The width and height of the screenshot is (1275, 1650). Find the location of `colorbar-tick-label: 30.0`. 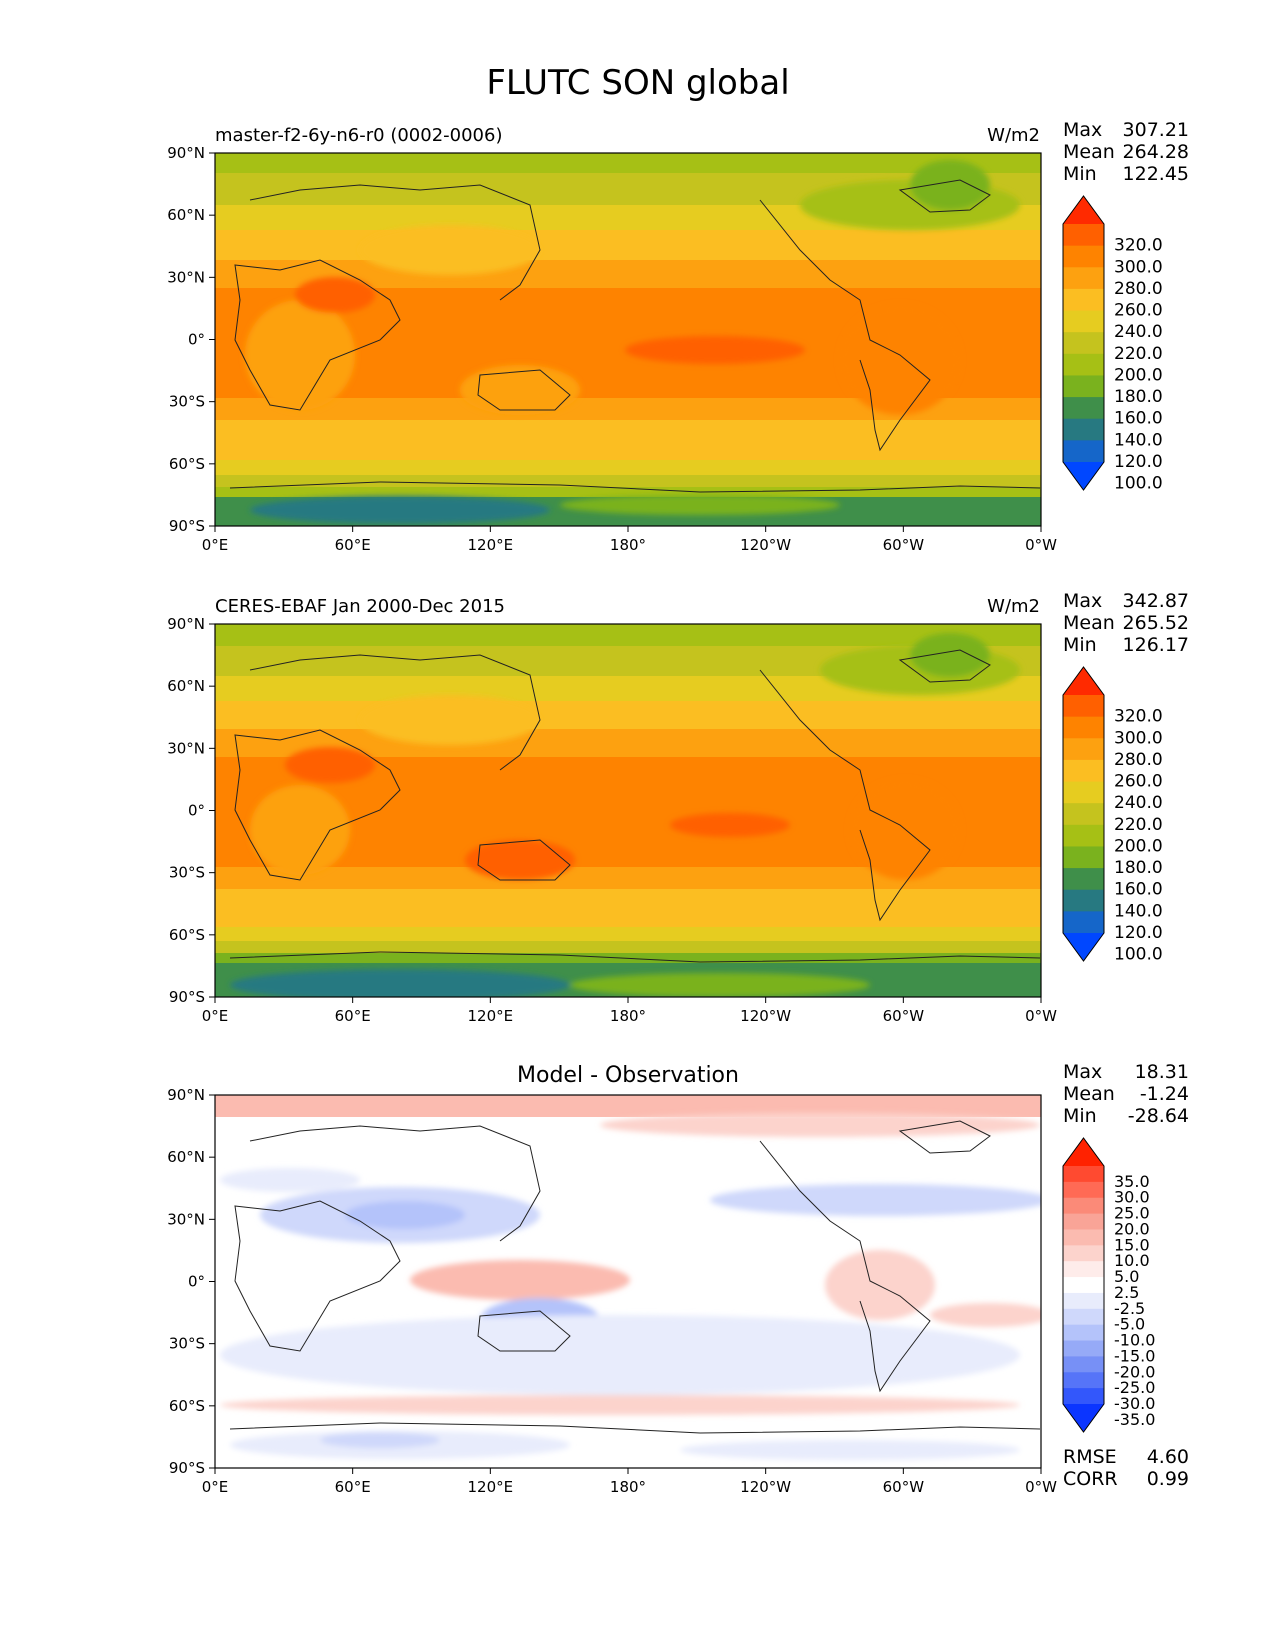

colorbar-tick-label: 30.0 is located at coordinates (1132, 1197).